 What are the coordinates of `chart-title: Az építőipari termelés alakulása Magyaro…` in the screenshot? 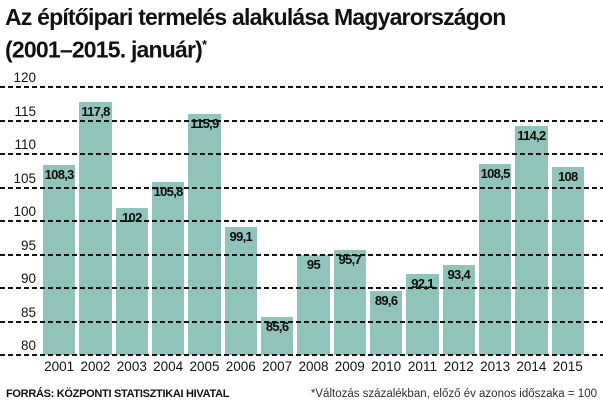 It's located at (255, 34).